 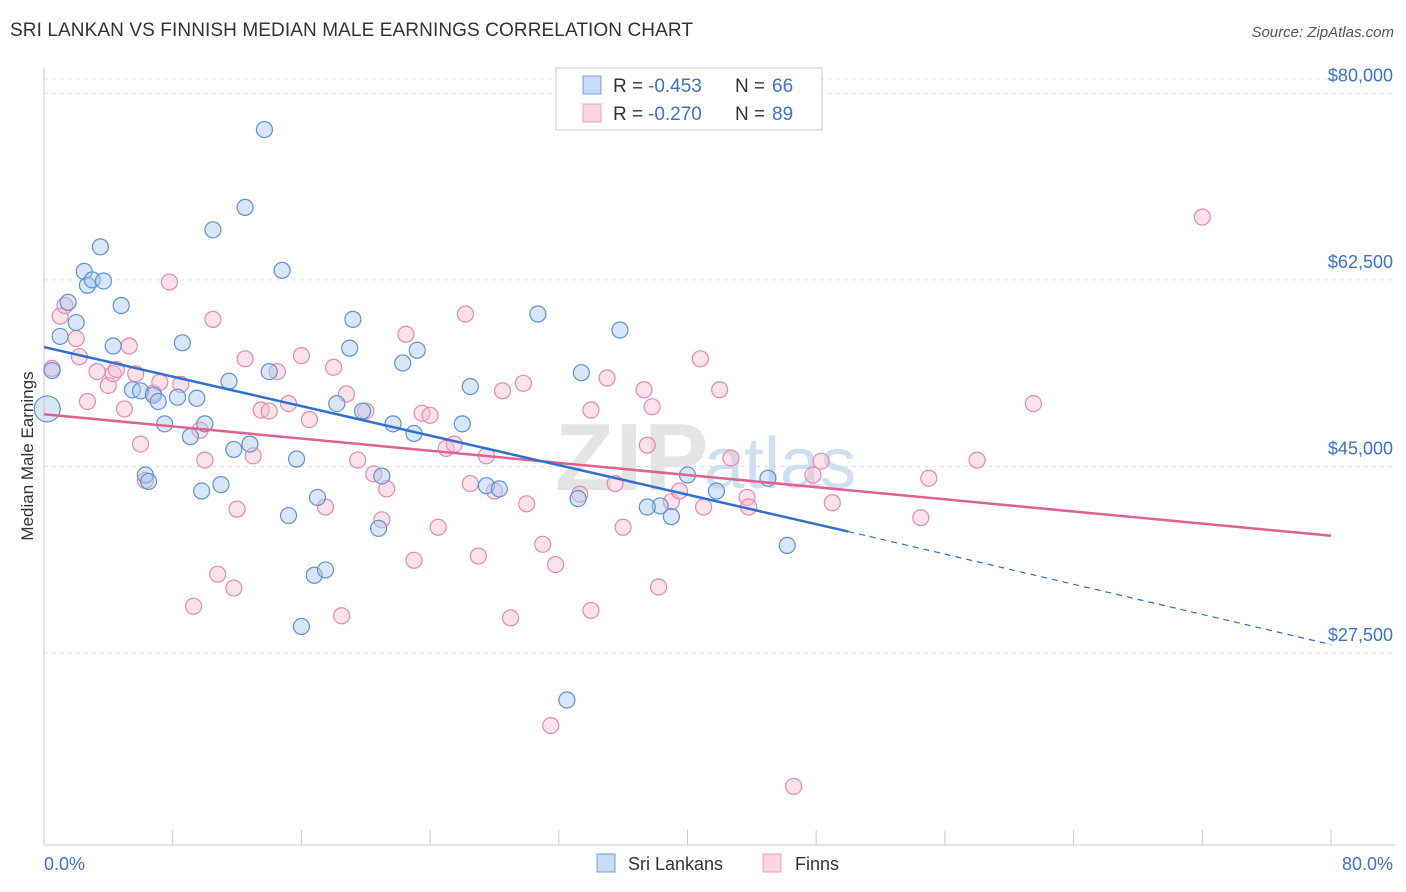 I want to click on legend-r-value-1: -0.453, so click(x=675, y=86).